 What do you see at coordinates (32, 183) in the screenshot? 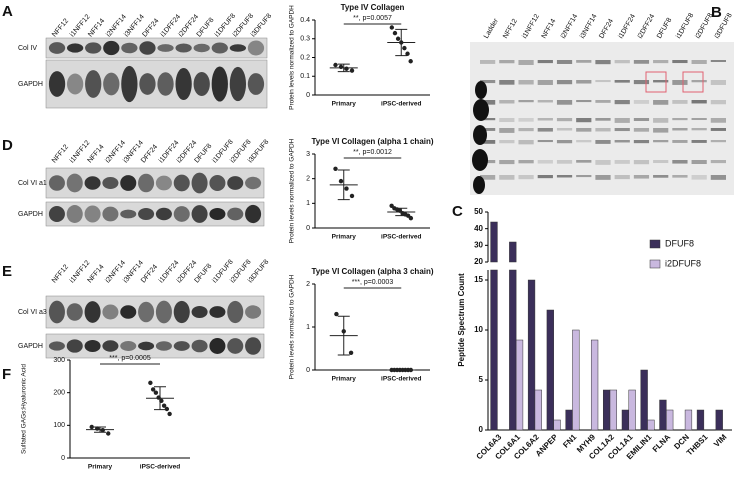
I see `row-label: Col VI a1` at bounding box center [32, 183].